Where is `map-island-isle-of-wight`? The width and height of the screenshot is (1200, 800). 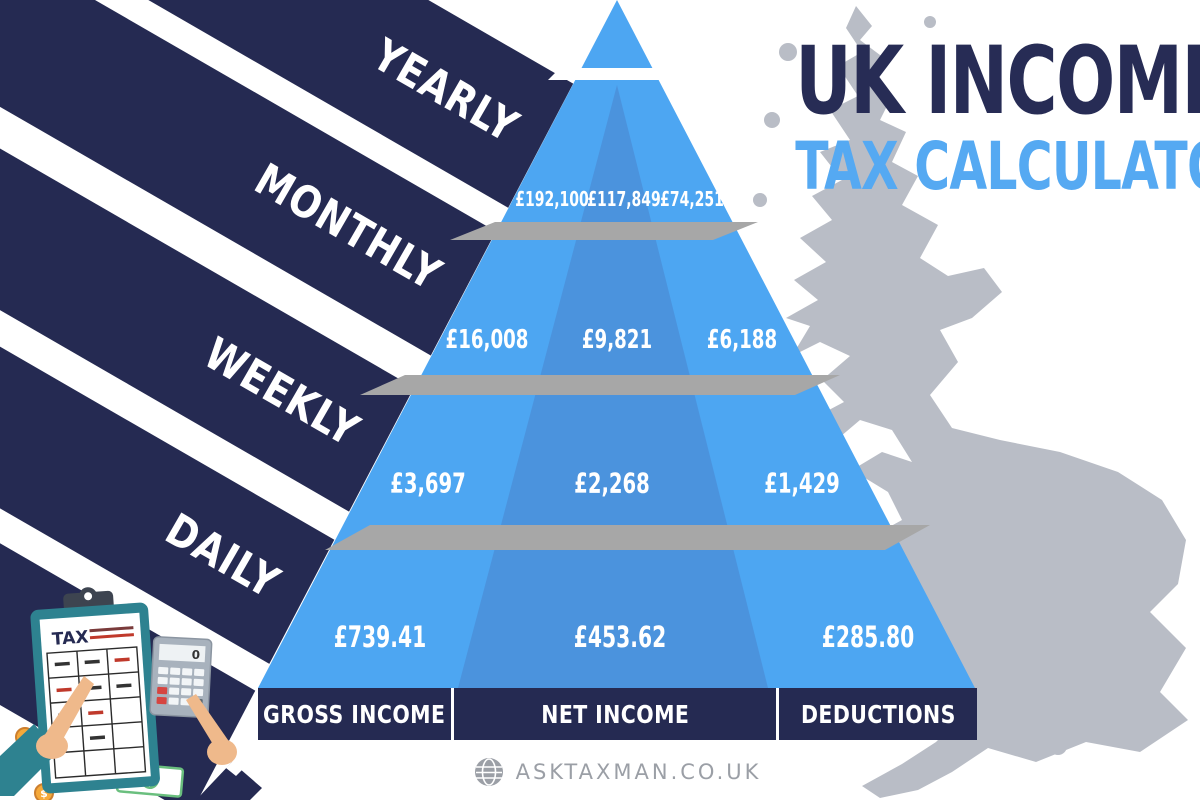
map-island-isle-of-wight is located at coordinates (1058, 746).